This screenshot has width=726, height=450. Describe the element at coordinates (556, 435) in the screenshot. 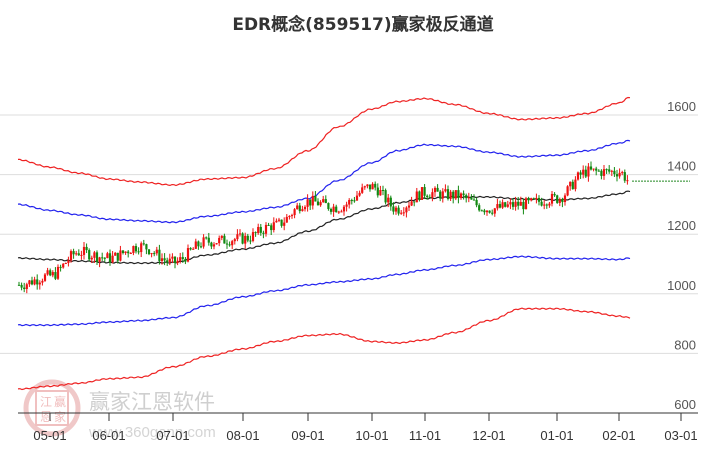

I see `x-tick-label: 01-01` at that location.